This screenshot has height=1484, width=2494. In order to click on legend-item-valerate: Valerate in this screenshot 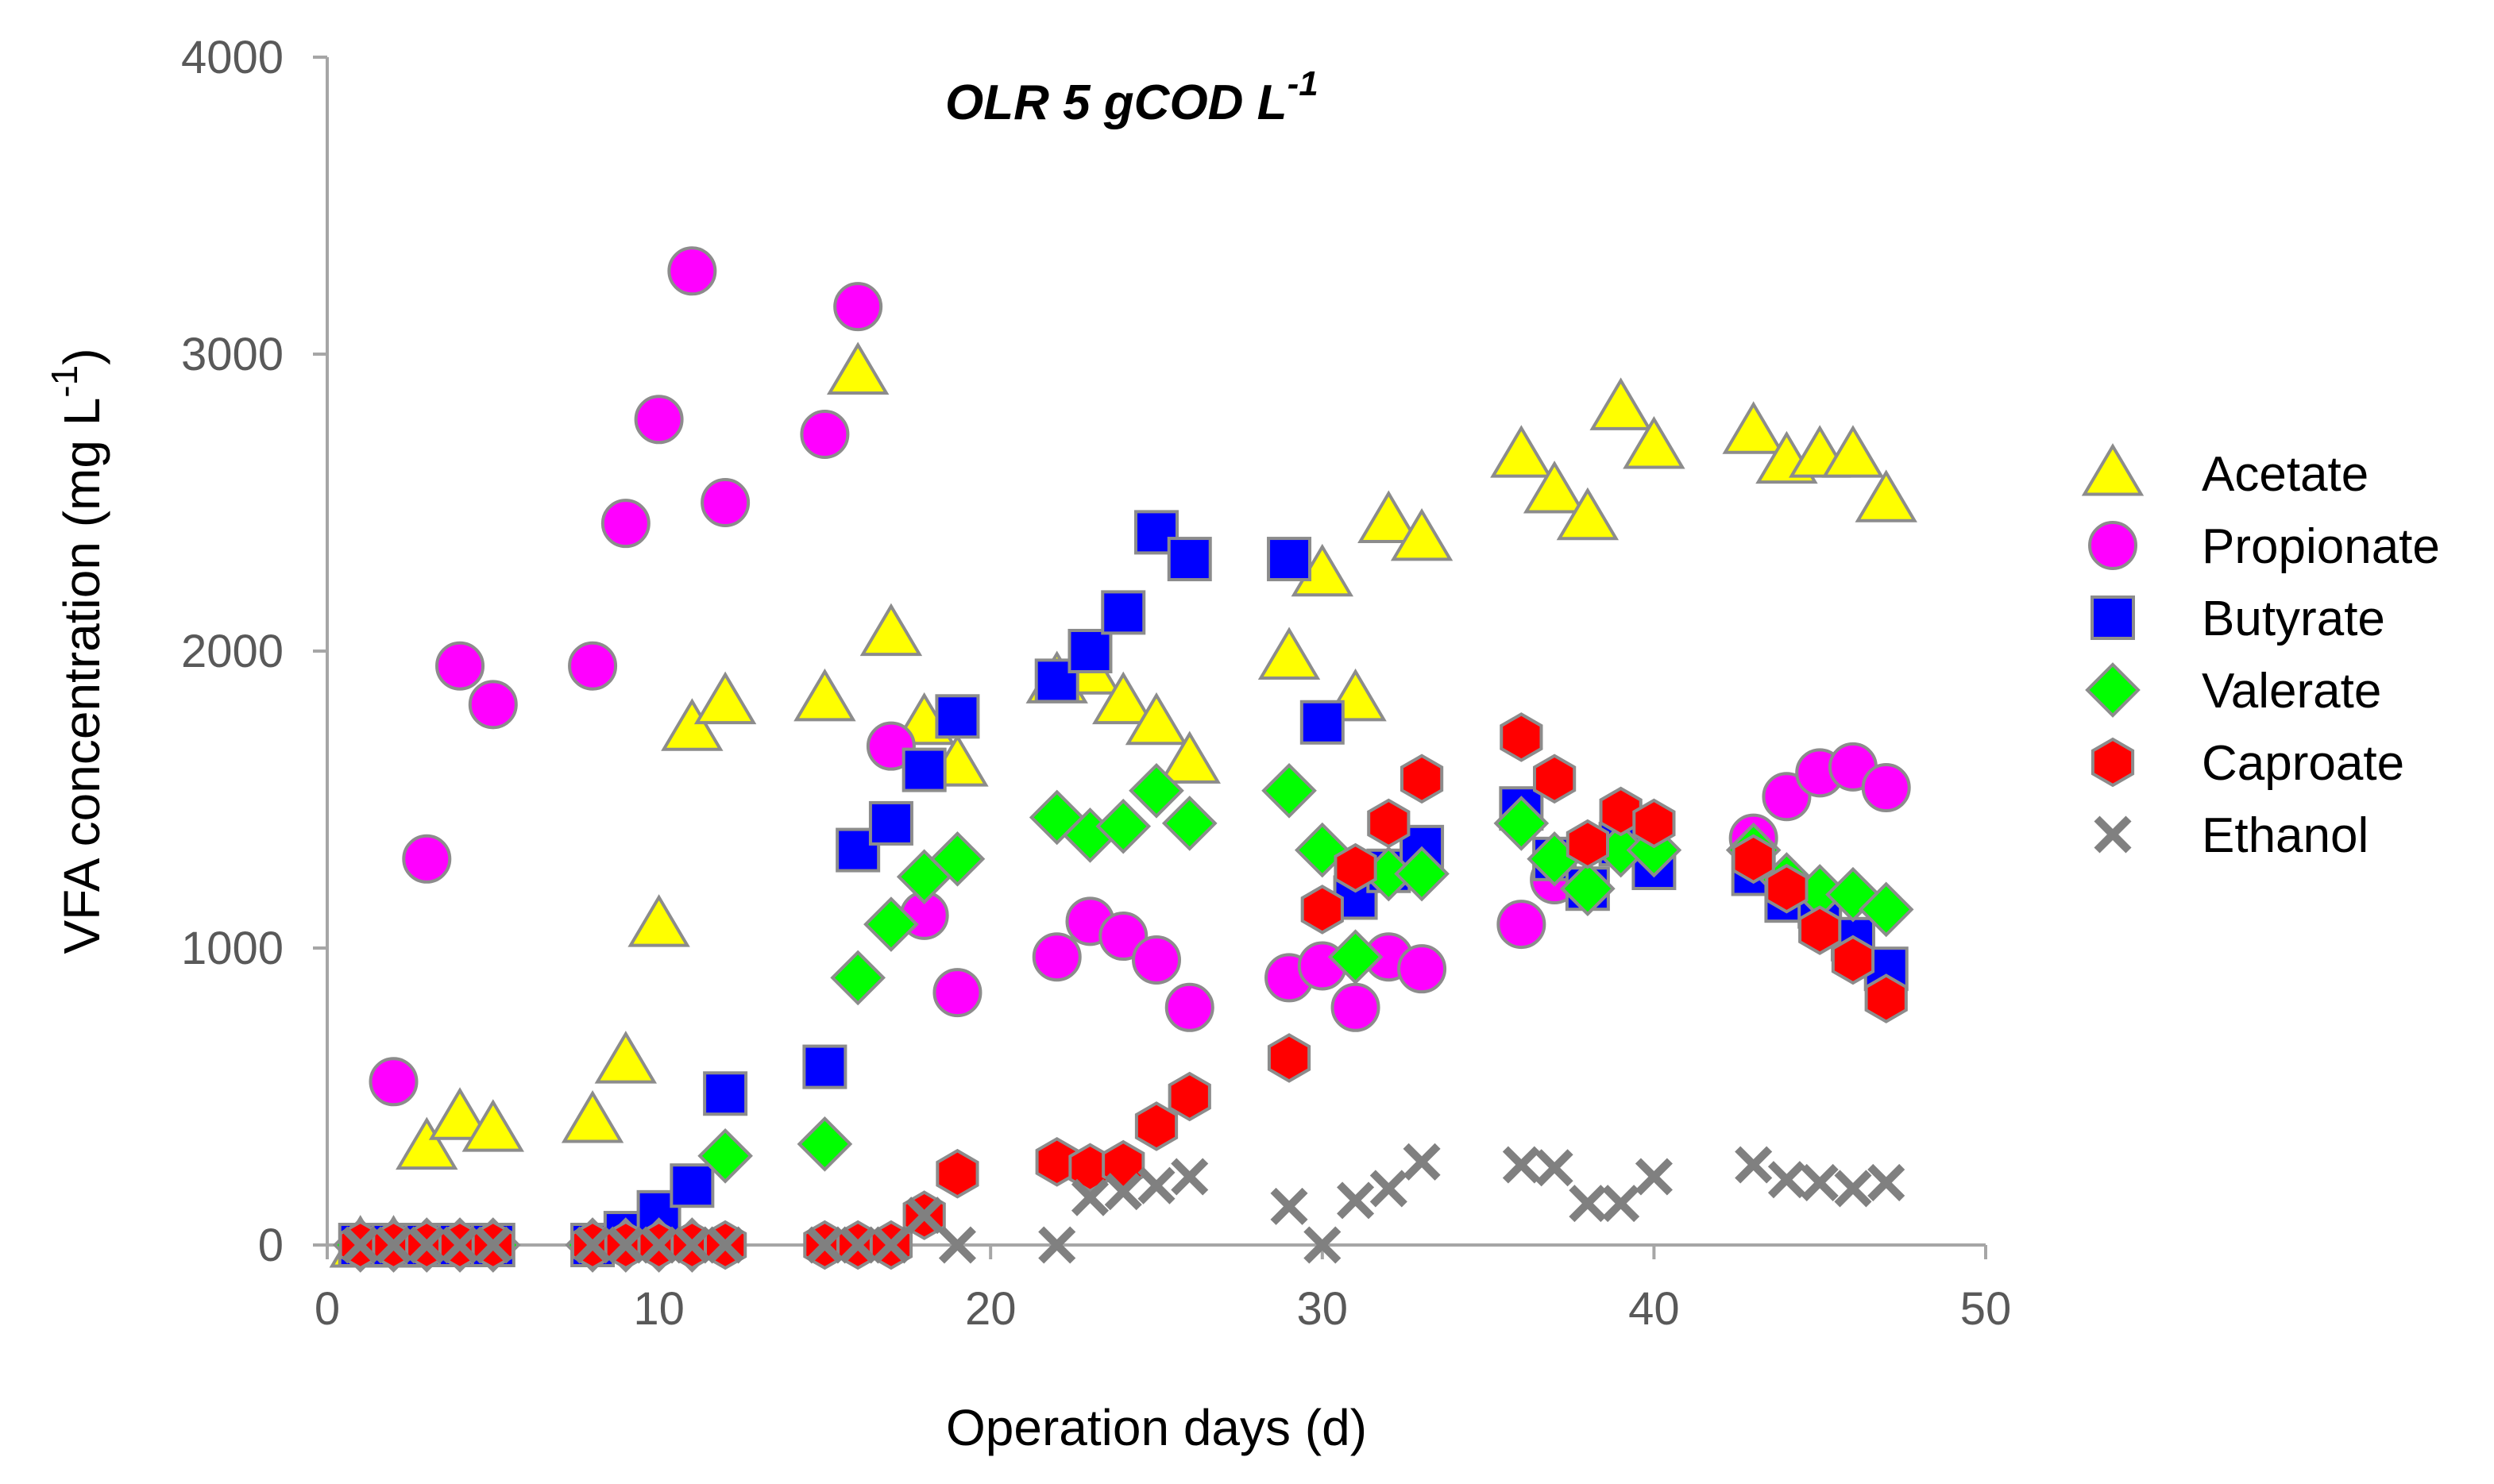, I will do `click(2233, 691)`.